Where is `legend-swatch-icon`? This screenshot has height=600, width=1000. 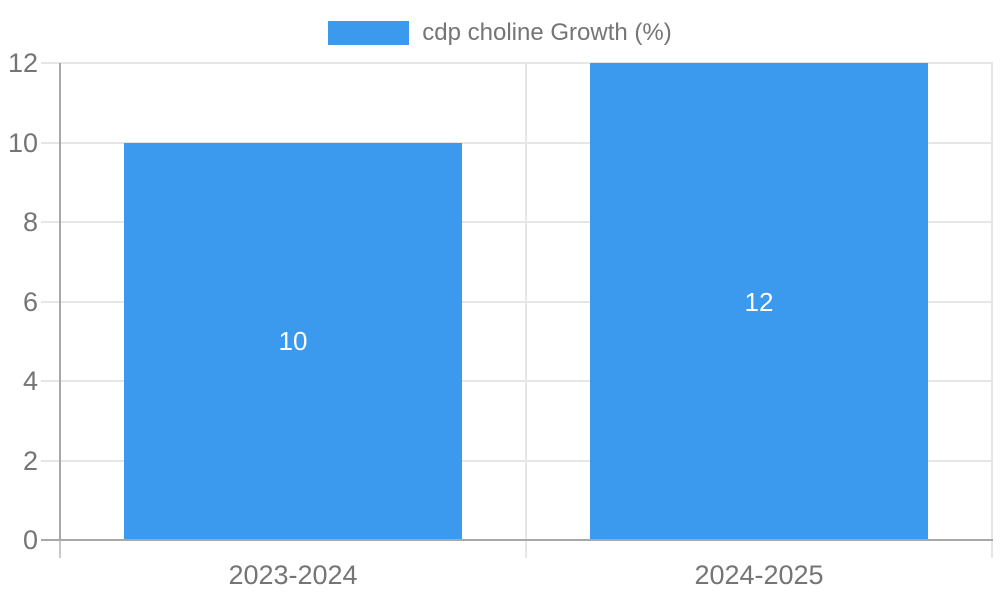 legend-swatch-icon is located at coordinates (369, 33).